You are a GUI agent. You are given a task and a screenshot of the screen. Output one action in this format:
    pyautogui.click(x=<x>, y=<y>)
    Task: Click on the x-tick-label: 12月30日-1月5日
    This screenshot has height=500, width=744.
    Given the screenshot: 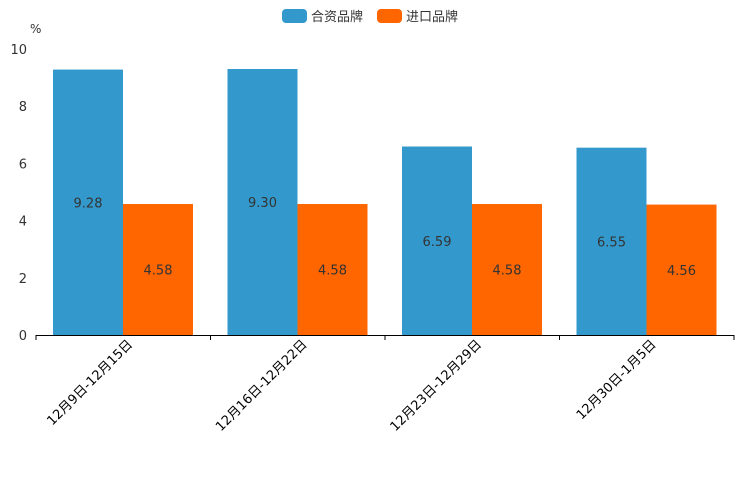 What is the action you would take?
    pyautogui.click(x=617, y=380)
    